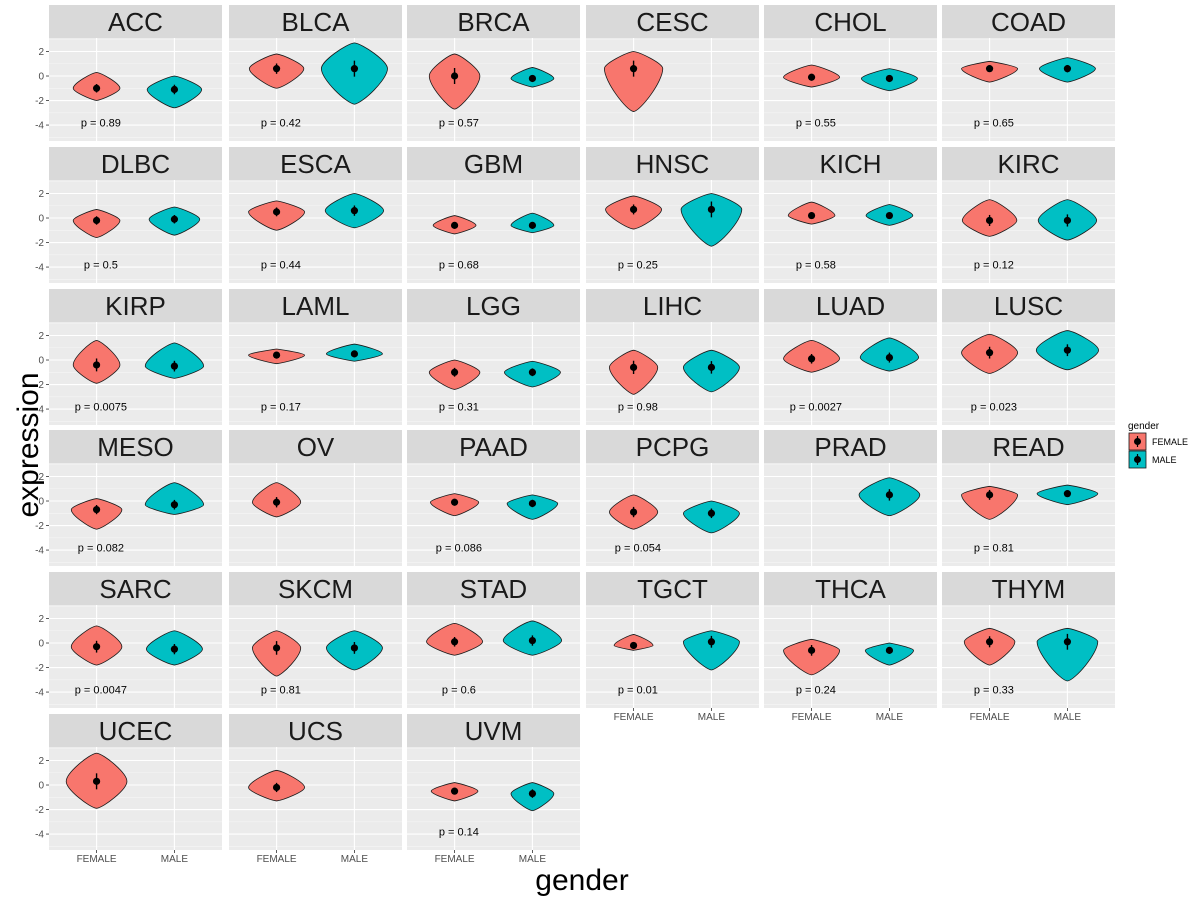 This screenshot has height=900, width=1200. I want to click on legend-label-male: MALE, so click(1164, 460).